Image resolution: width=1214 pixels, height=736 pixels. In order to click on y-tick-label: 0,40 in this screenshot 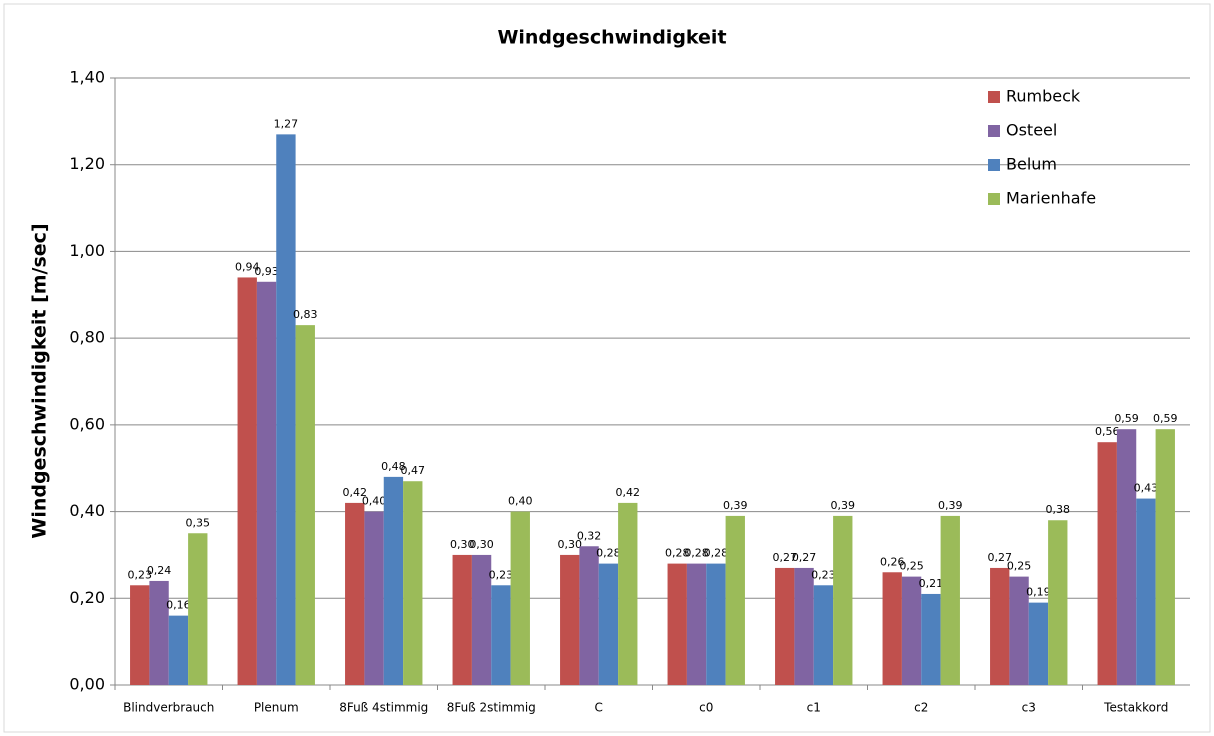, I will do `click(87, 510)`.